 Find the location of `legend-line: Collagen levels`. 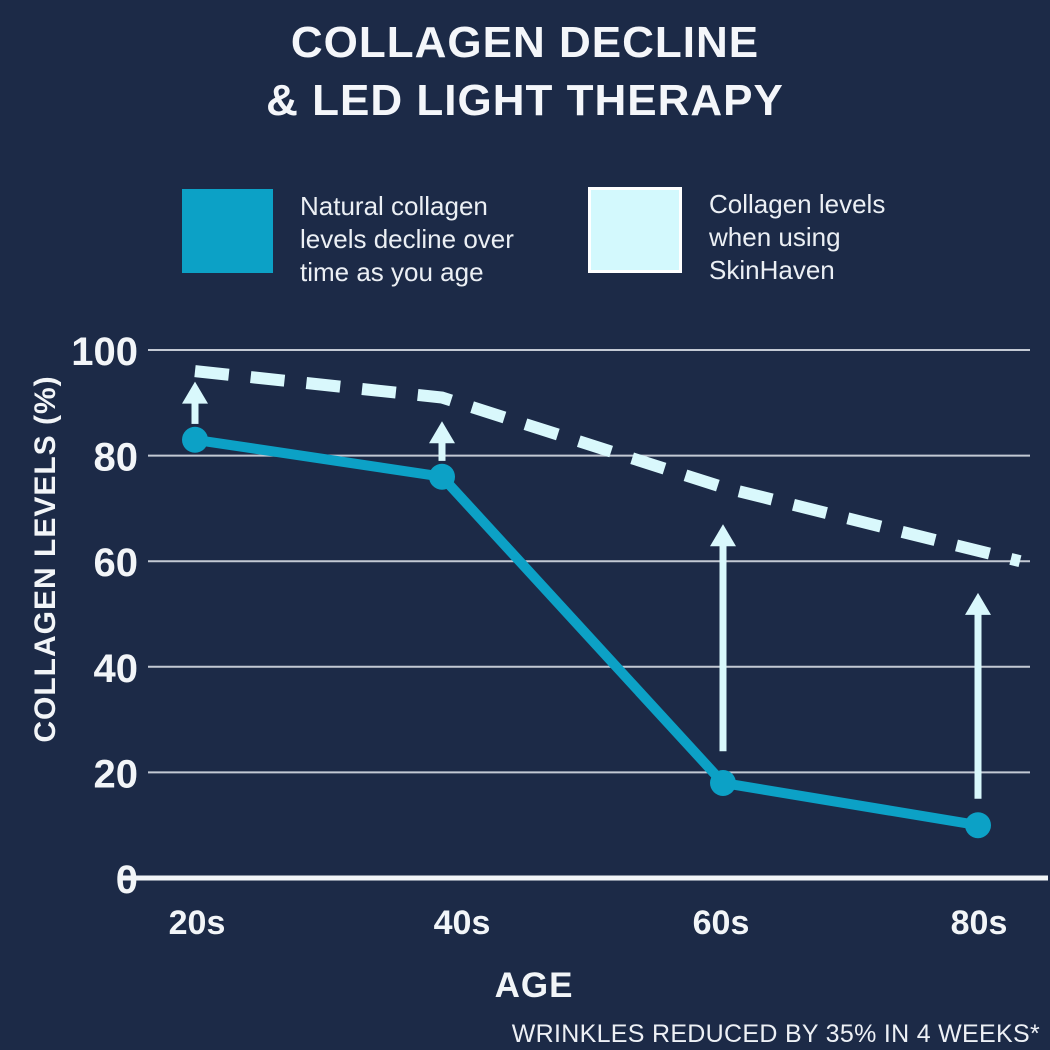

legend-line: Collagen levels is located at coordinates (797, 204).